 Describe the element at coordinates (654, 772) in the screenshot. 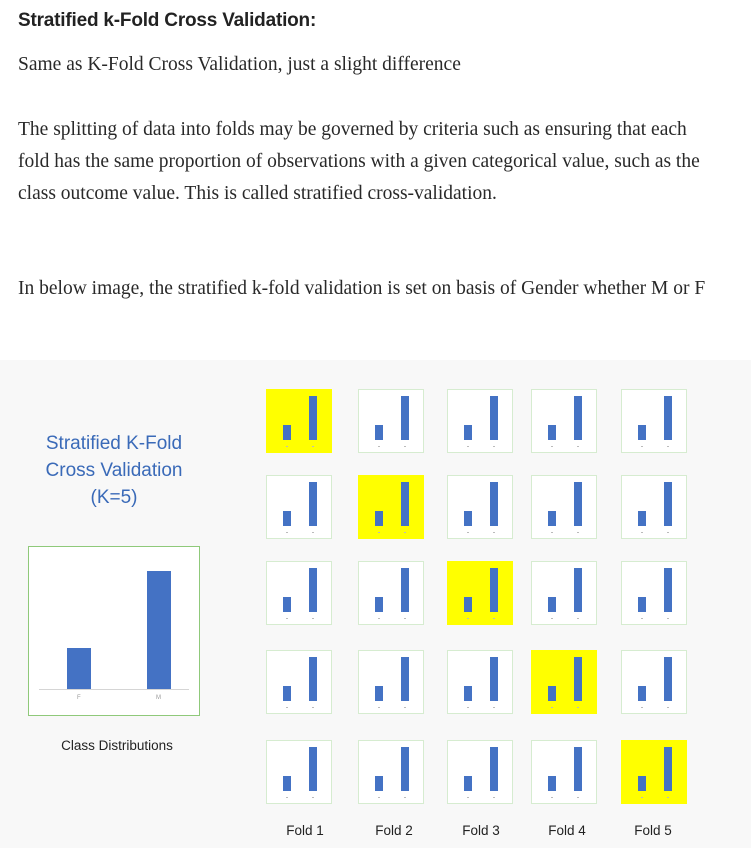

I see `fold-cell-row5-fold5-test` at that location.